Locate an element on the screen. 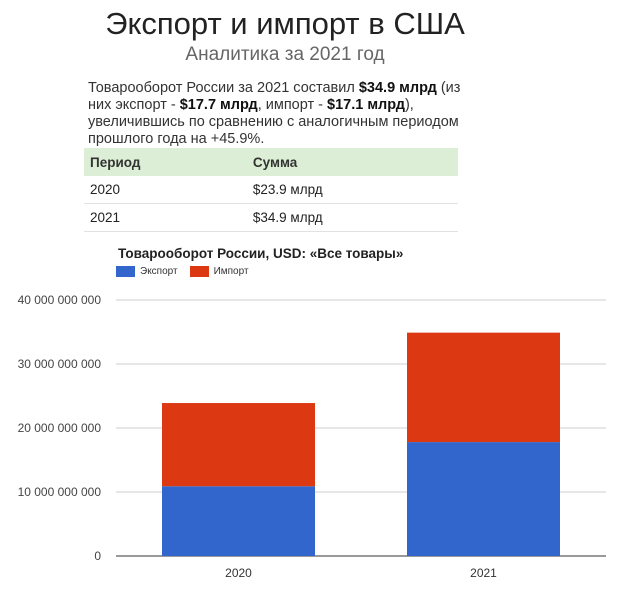 The width and height of the screenshot is (620, 590). legend-label-import: Импорт is located at coordinates (231, 271).